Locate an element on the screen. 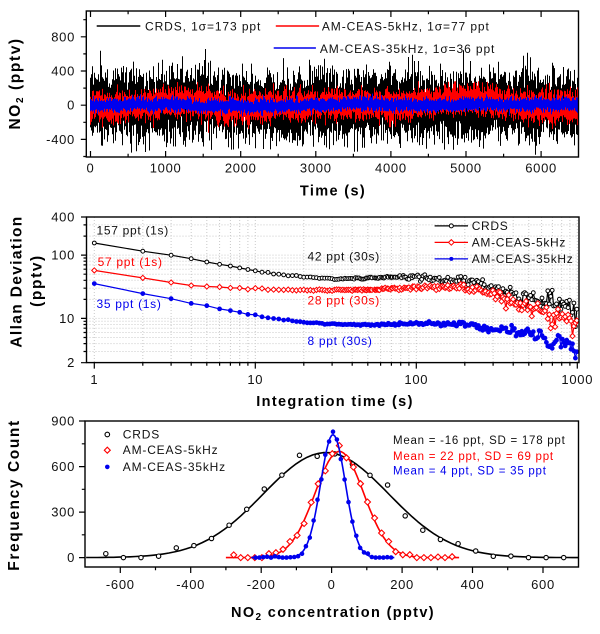 This screenshot has width=600, height=634. svg-text: 5000 is located at coordinates (466, 167).